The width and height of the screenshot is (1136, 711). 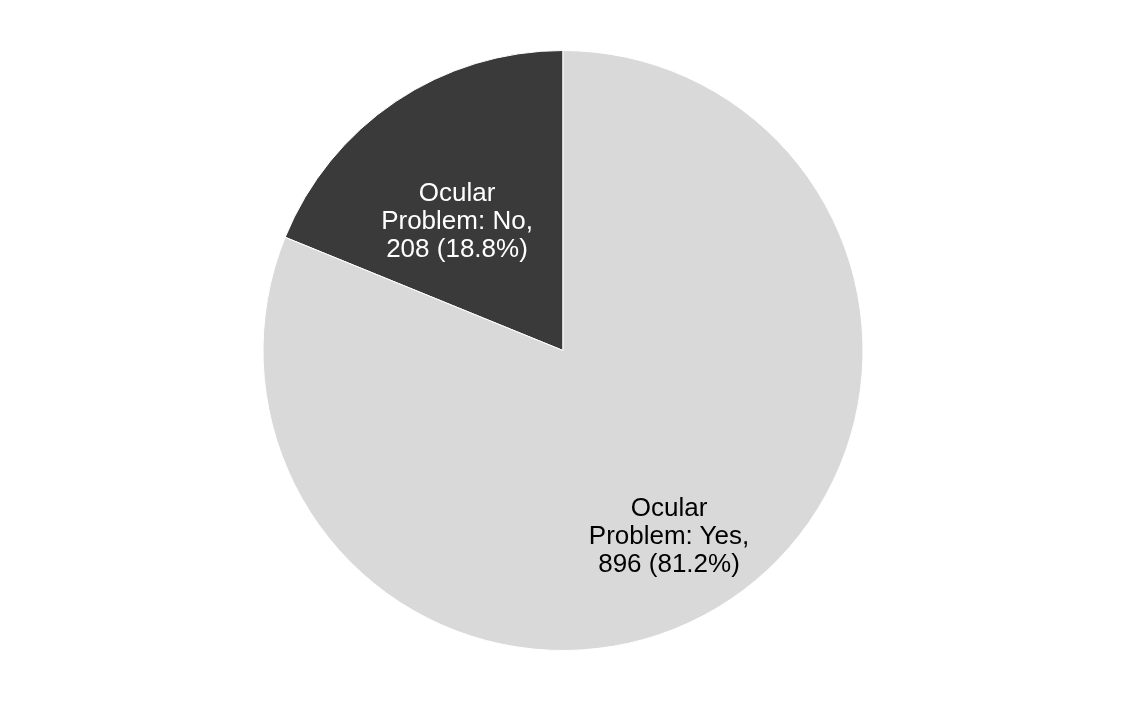 What do you see at coordinates (457, 219) in the screenshot?
I see `data-label: Ocular Problem: No, 208 (18.8%)` at bounding box center [457, 219].